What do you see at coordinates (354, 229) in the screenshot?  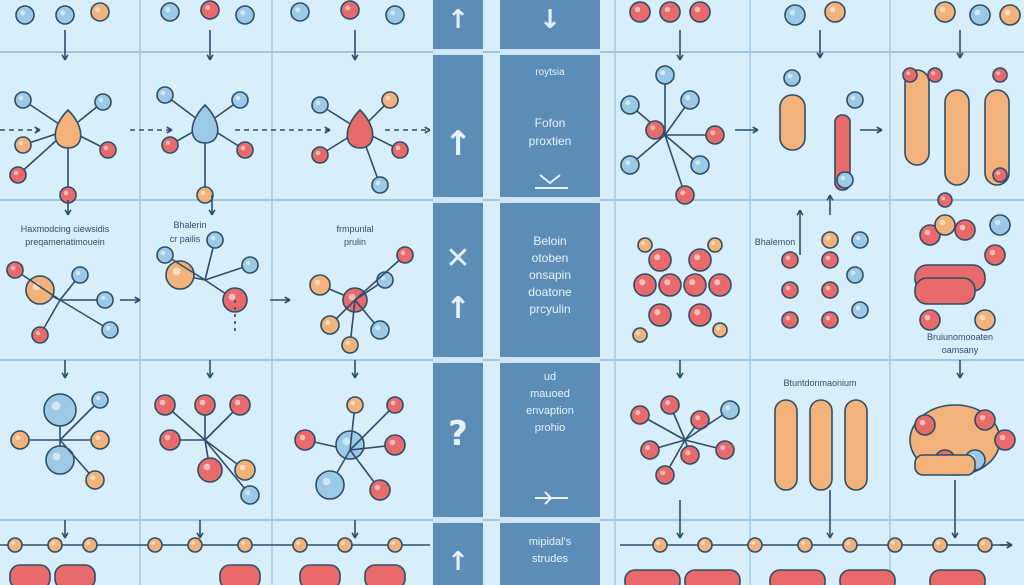 I see `right-row2-label-a: frmpunlal` at bounding box center [354, 229].